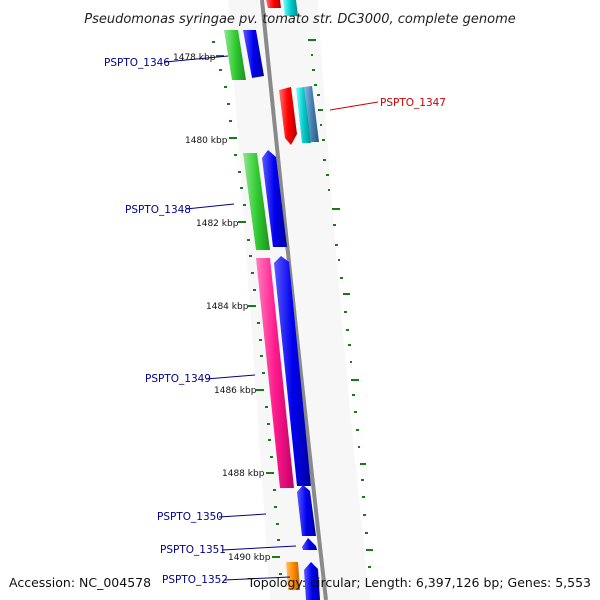  What do you see at coordinates (273, 4) in the screenshot?
I see `gene-block-top-red` at bounding box center [273, 4].